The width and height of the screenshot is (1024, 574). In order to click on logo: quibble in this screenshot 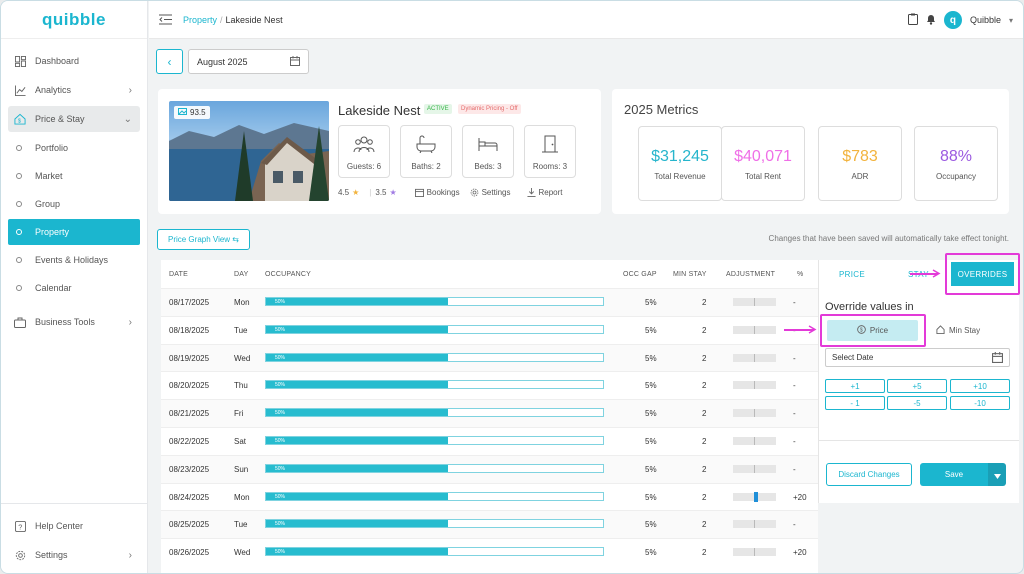, I will do `click(74, 20)`.